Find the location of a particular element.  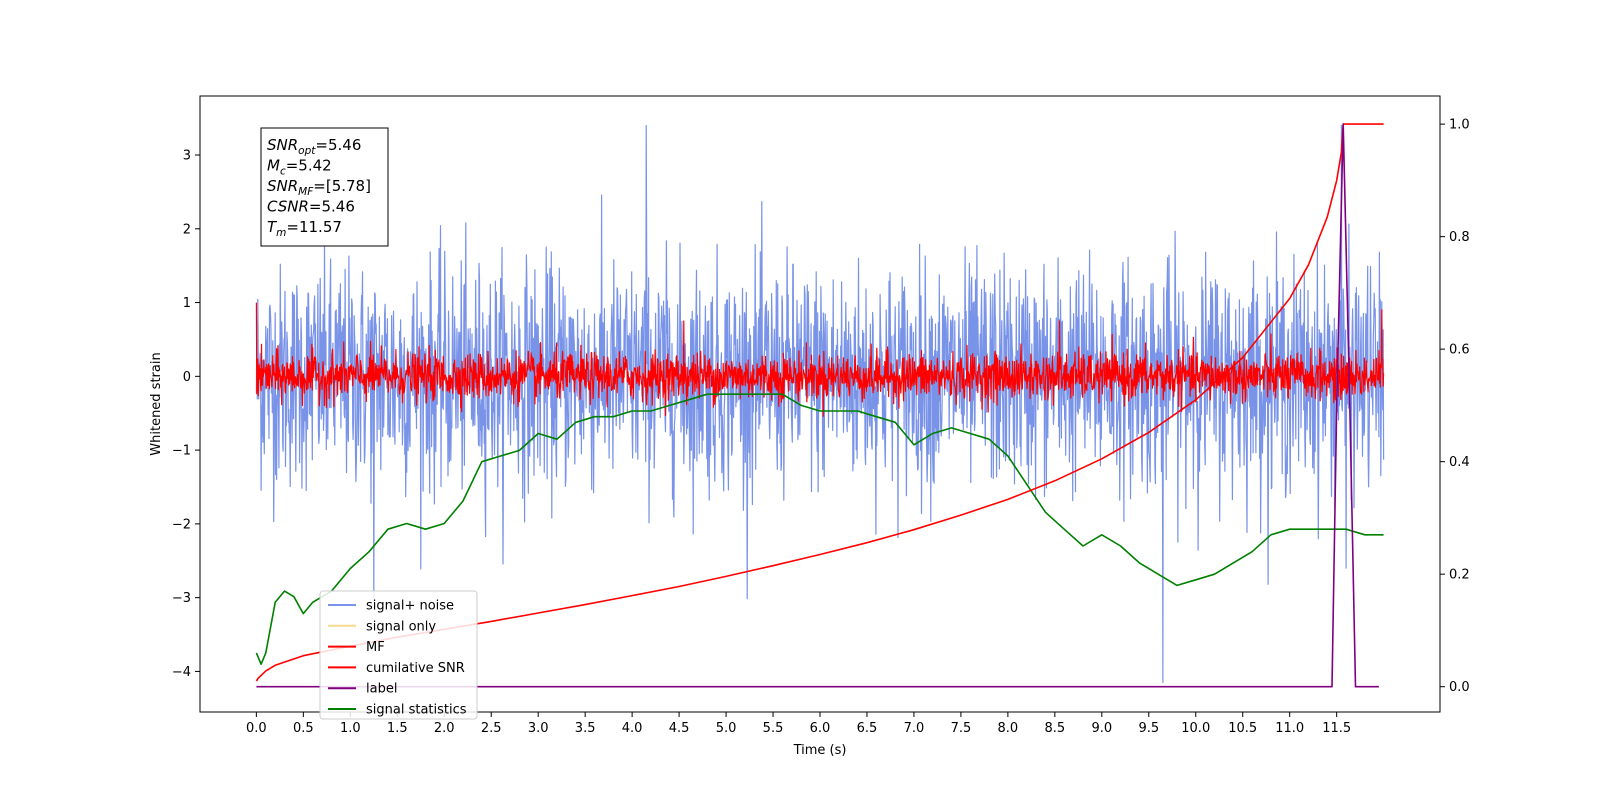

y-left-tick-label: −2 is located at coordinates (181, 524).